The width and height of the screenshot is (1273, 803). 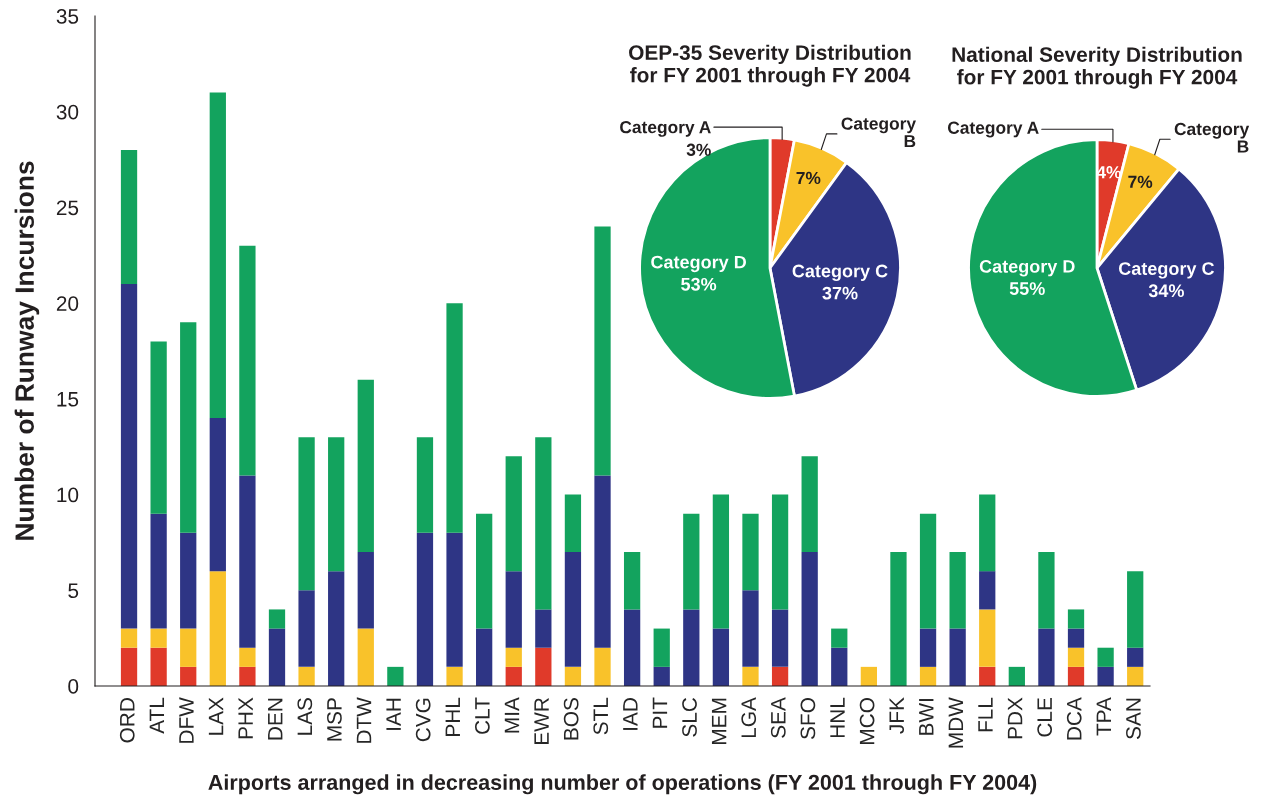 I want to click on y-tick-label: 25, so click(x=67, y=208).